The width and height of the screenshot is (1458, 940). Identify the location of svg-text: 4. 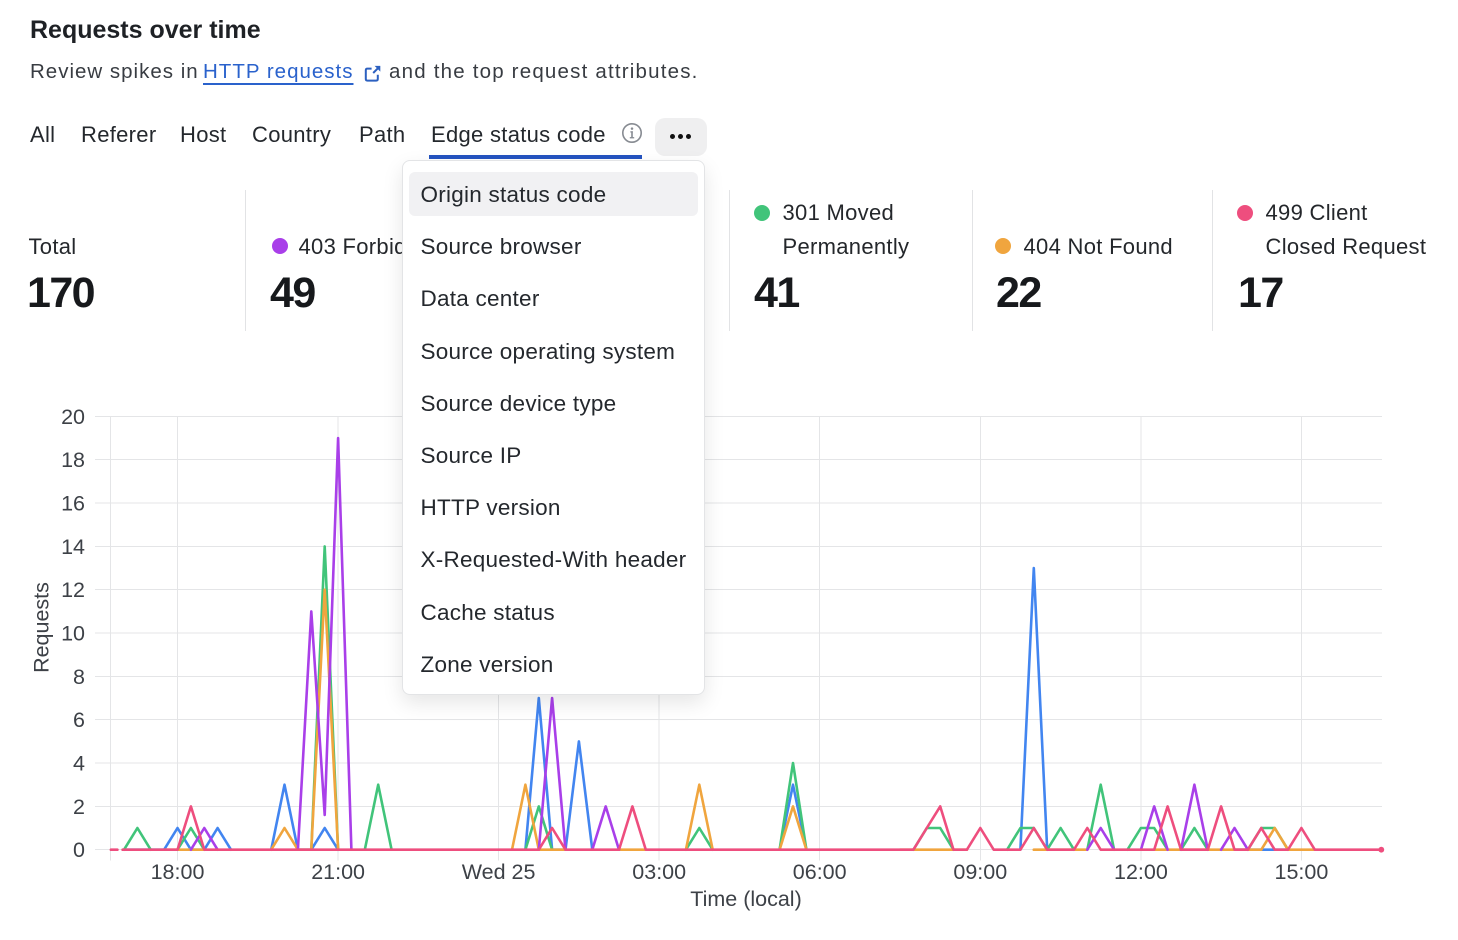
(79, 763).